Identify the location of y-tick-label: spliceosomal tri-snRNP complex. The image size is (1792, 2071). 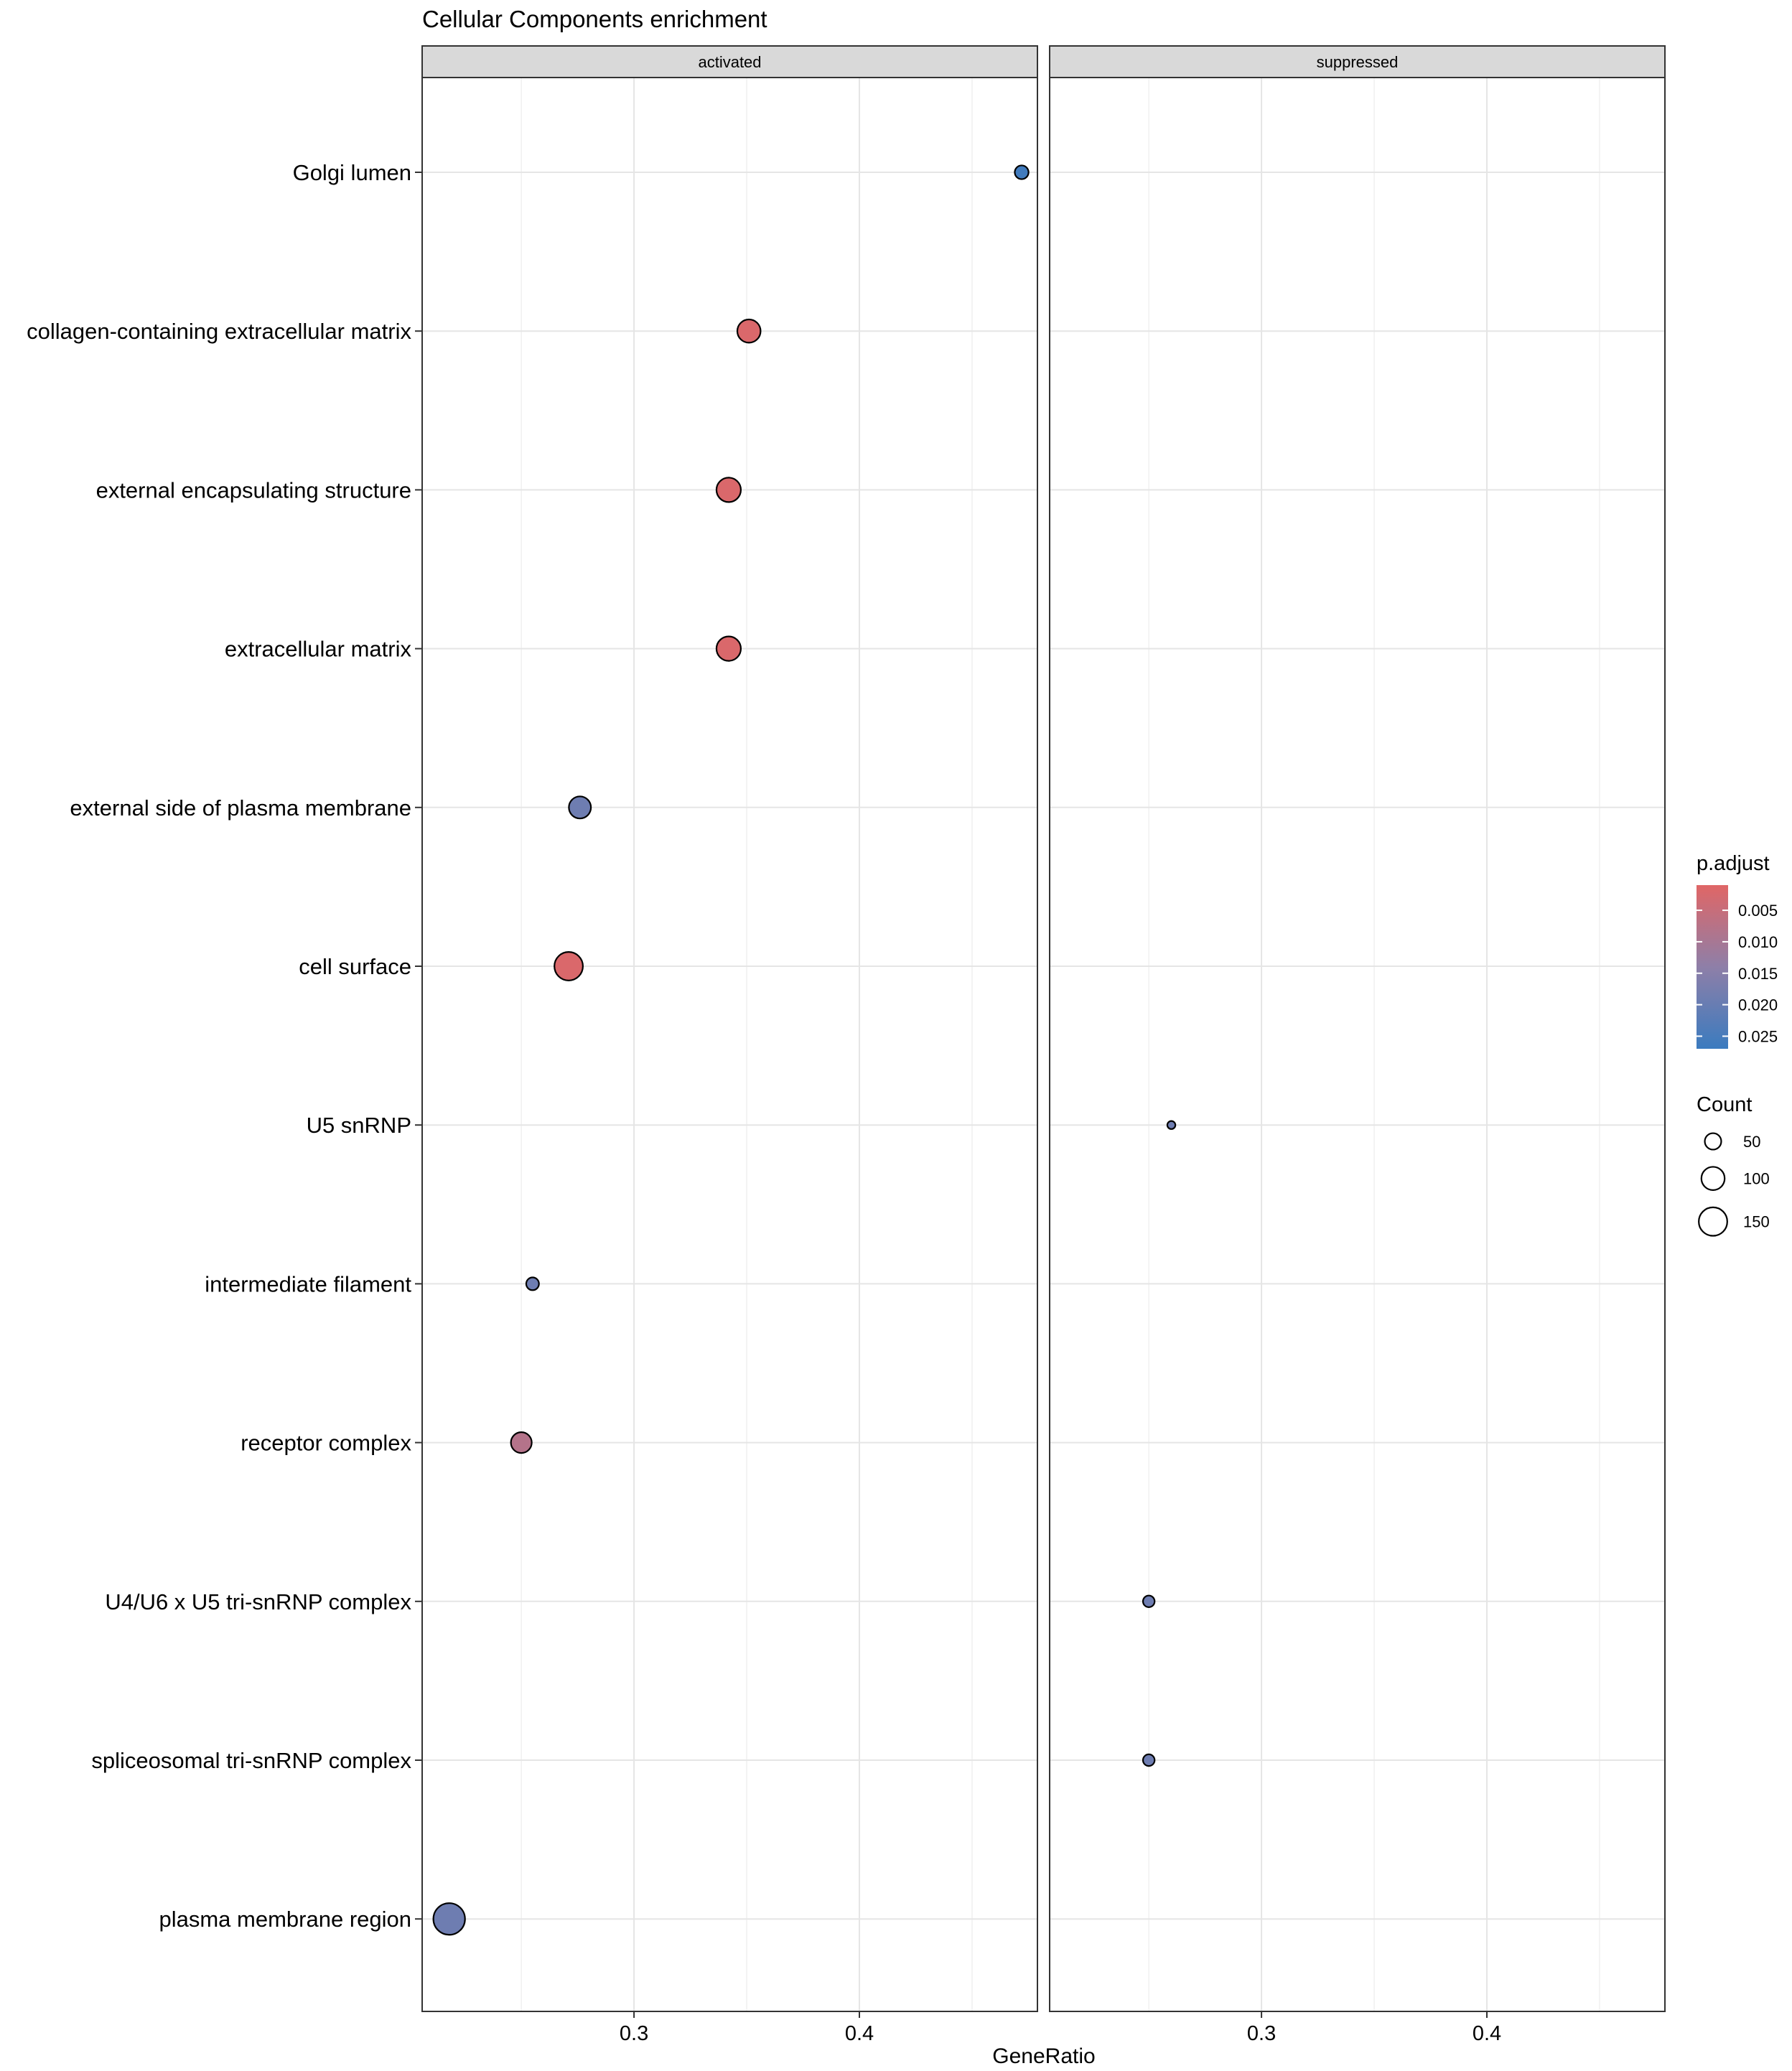
(251, 1760).